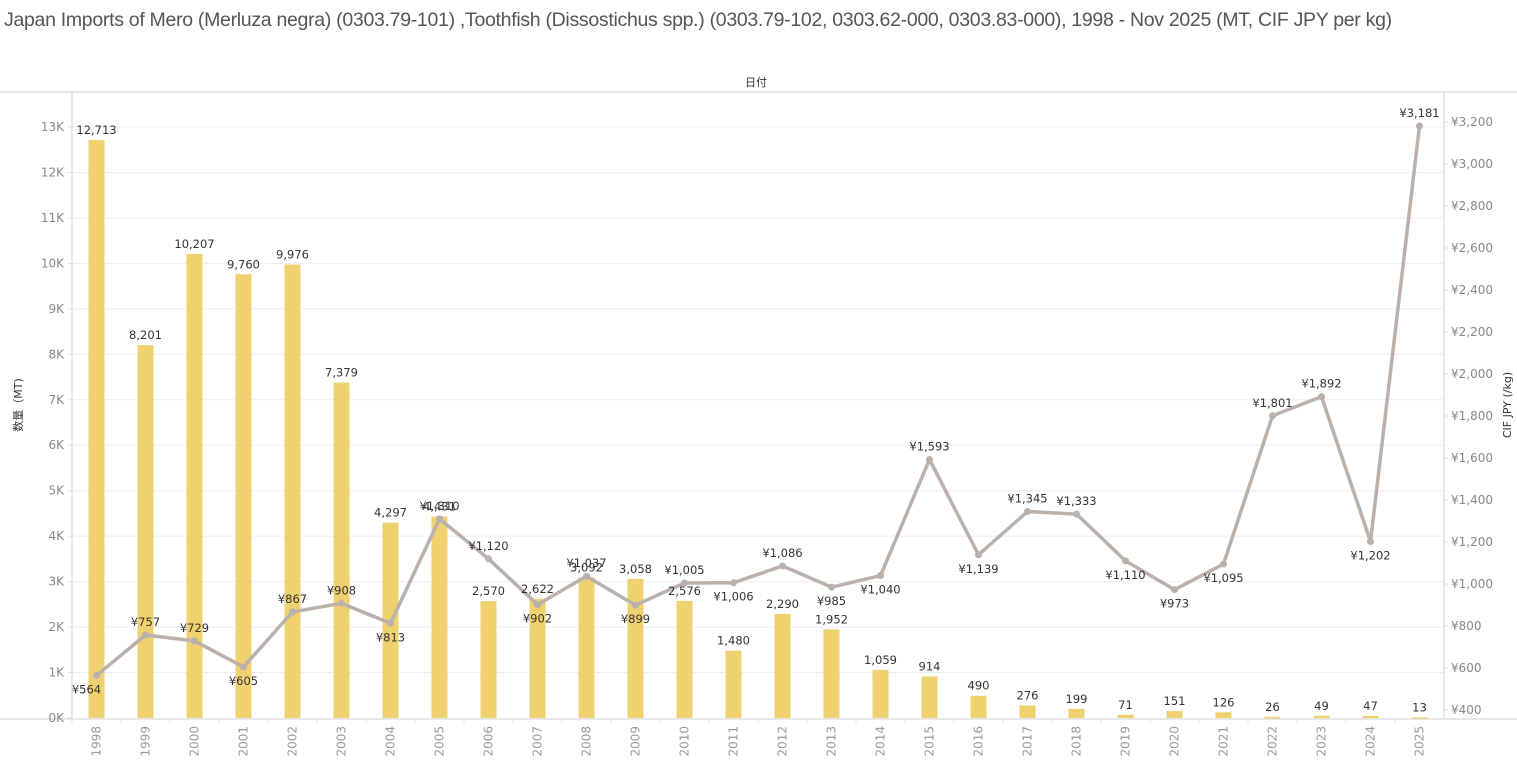  Describe the element at coordinates (1077, 699) in the screenshot. I see `bar-label: 199` at that location.